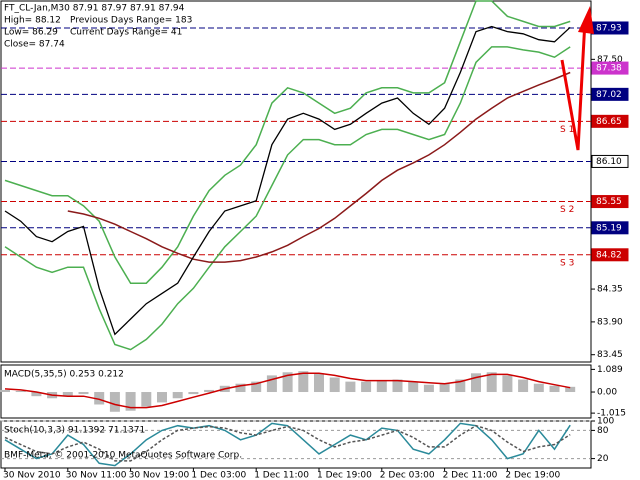 The width and height of the screenshot is (640, 480). What do you see at coordinates (281, 475) in the screenshot?
I see `x-tick-label: 1 Dec 11:00` at bounding box center [281, 475].